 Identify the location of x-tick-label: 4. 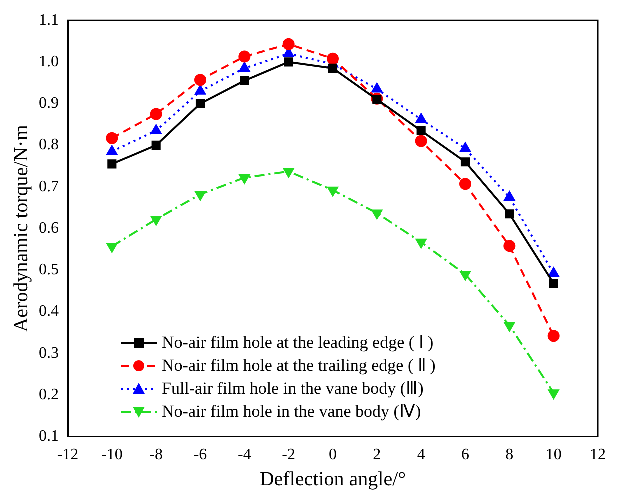
(421, 455).